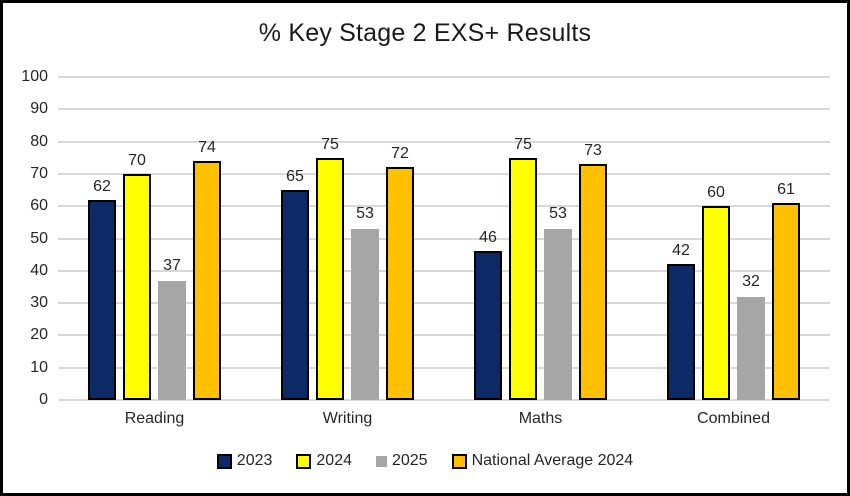  I want to click on bar-value-label: 46, so click(488, 238).